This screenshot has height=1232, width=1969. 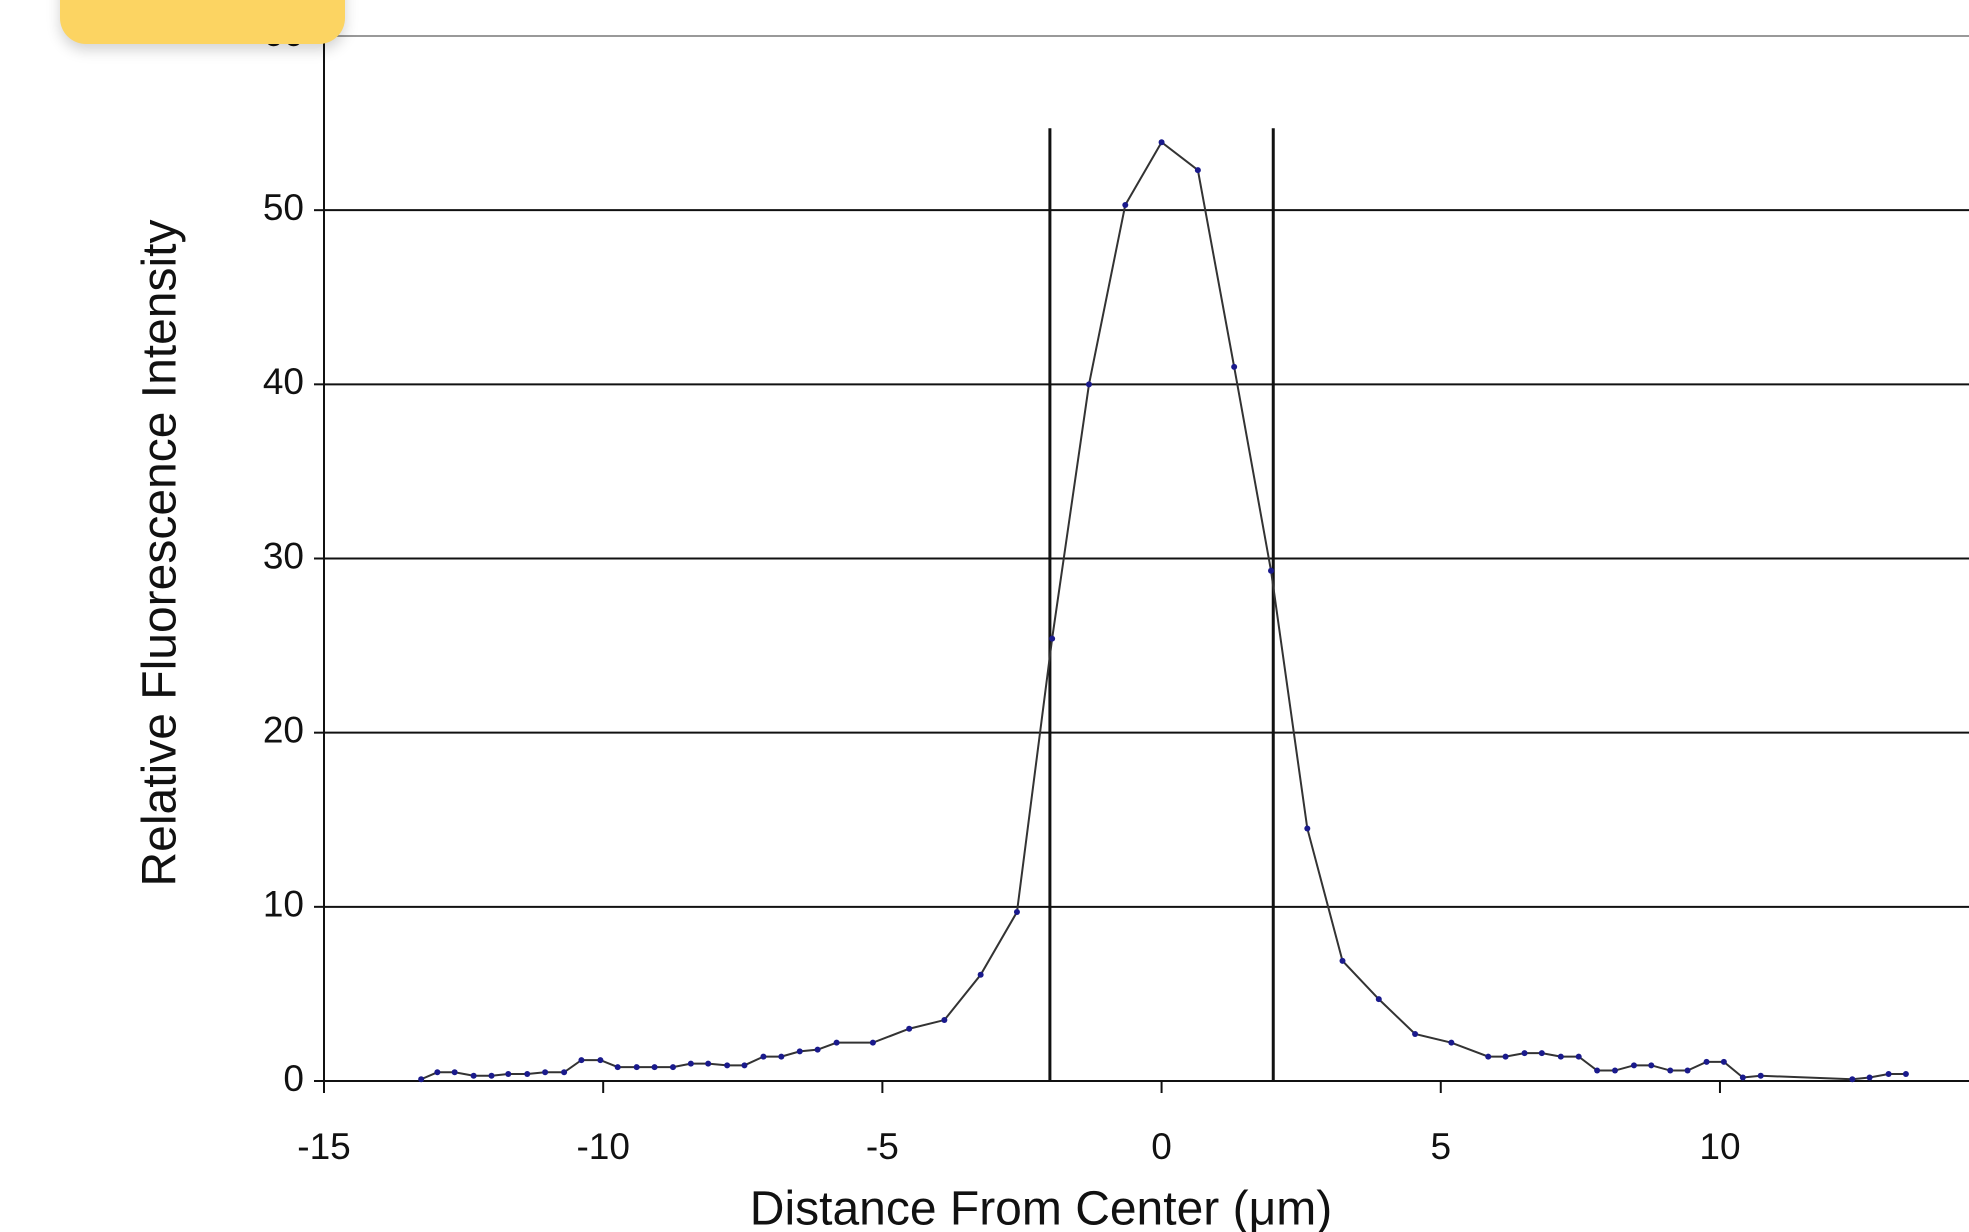 I want to click on overlay-tag, so click(x=202, y=22).